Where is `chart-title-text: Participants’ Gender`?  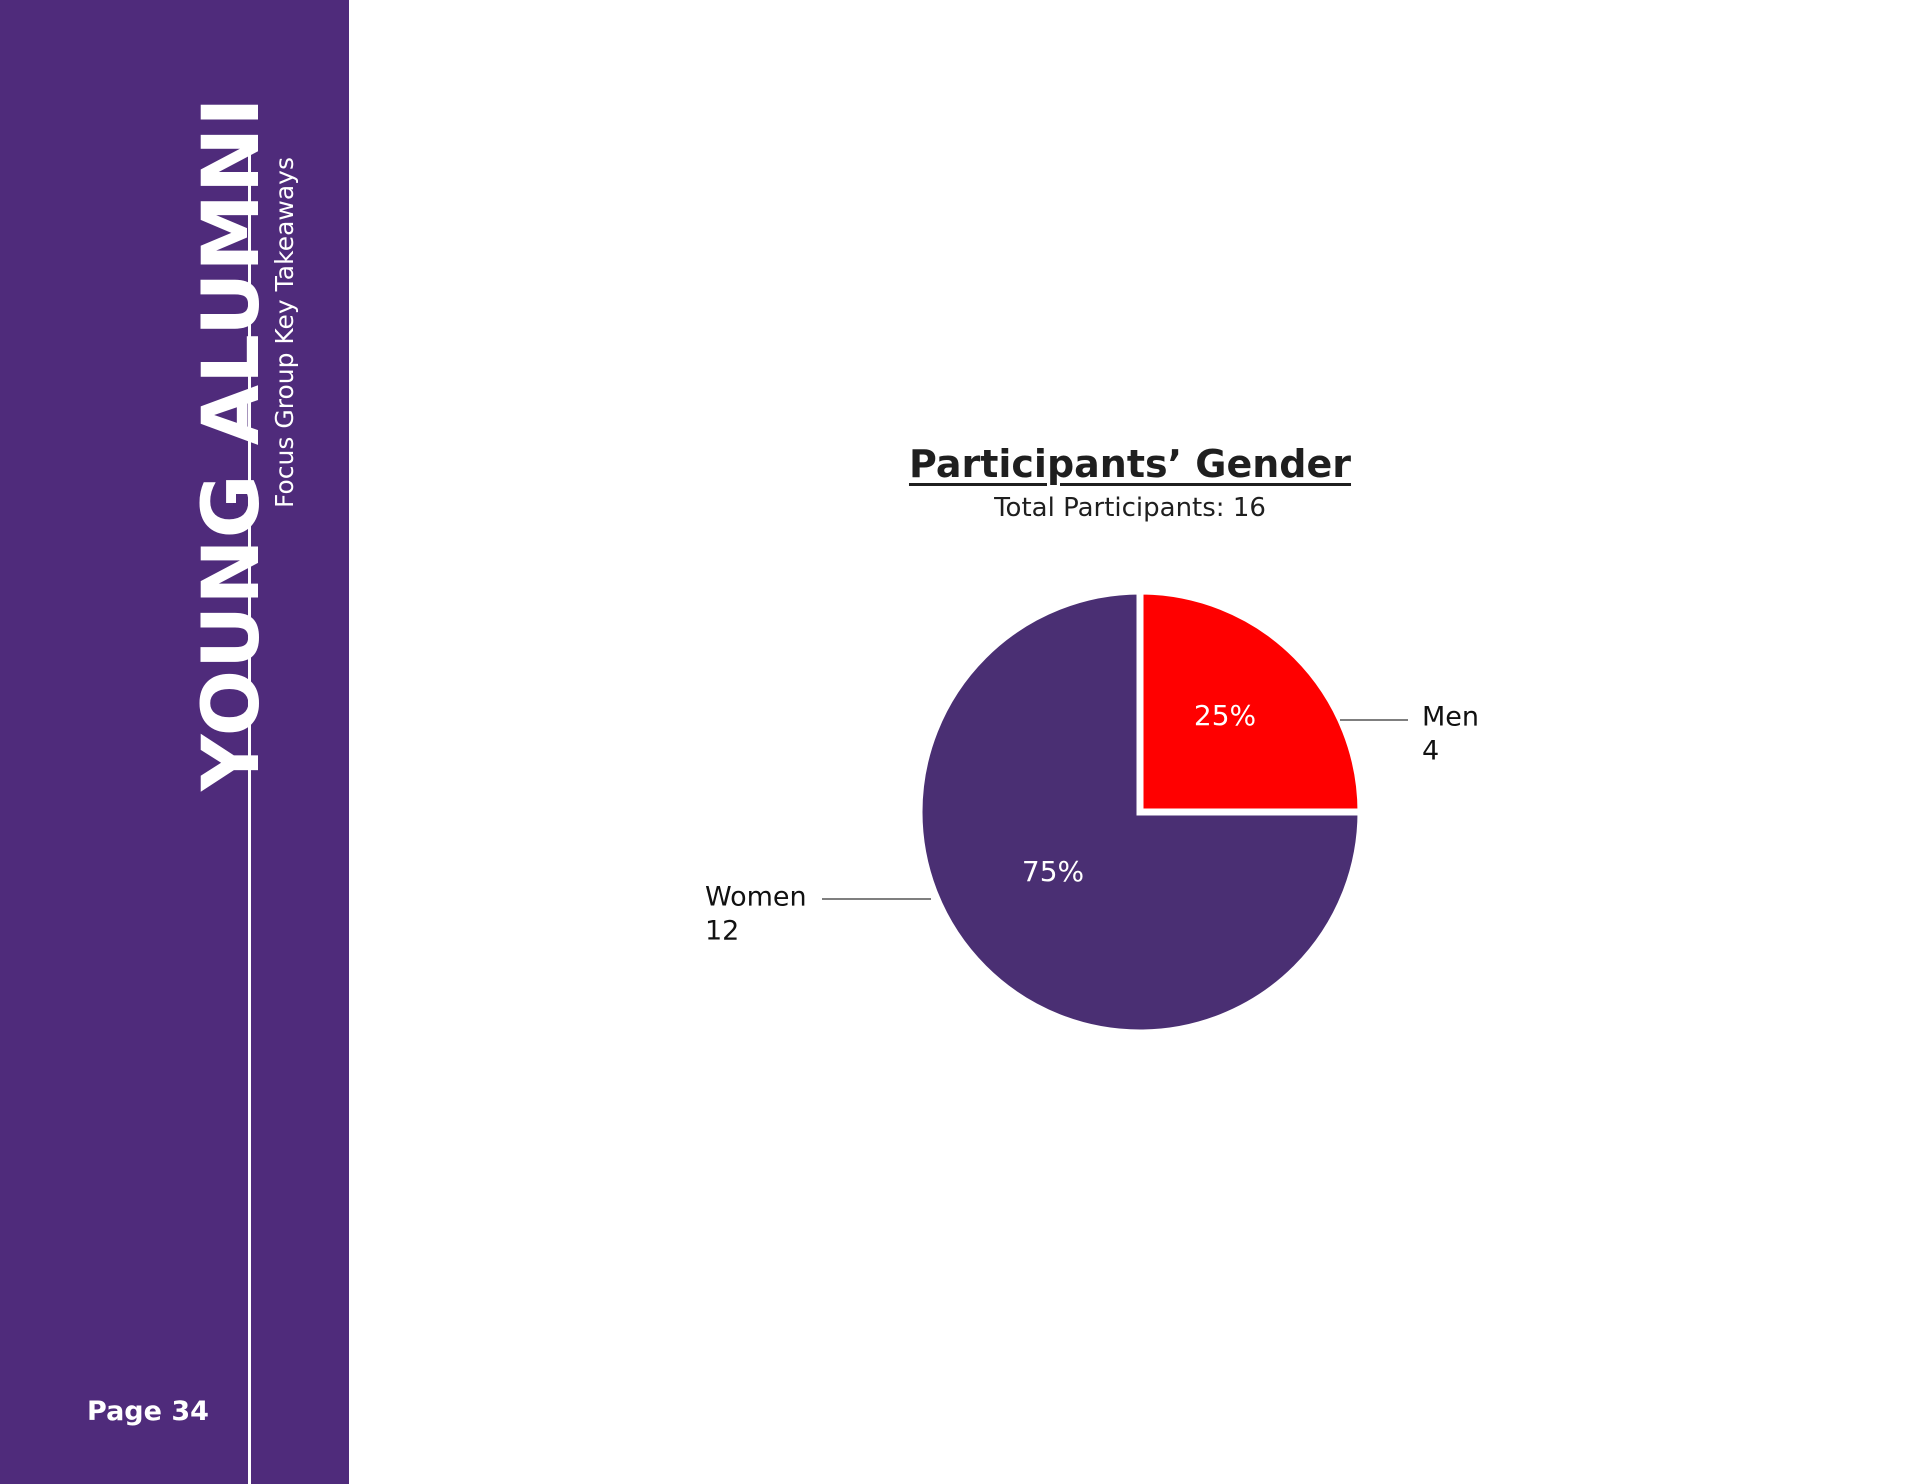 chart-title-text: Participants’ Gender is located at coordinates (1130, 464).